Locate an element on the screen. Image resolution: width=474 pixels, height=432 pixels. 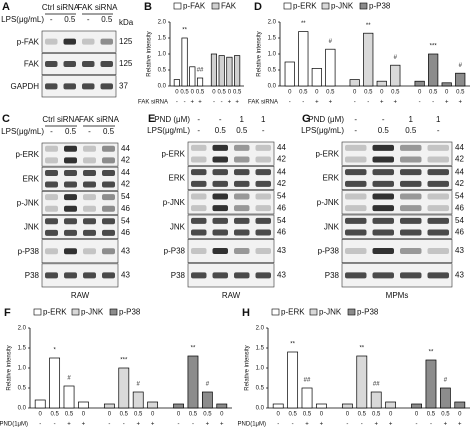
kda-label: 42 is located at coordinates (459, 183).